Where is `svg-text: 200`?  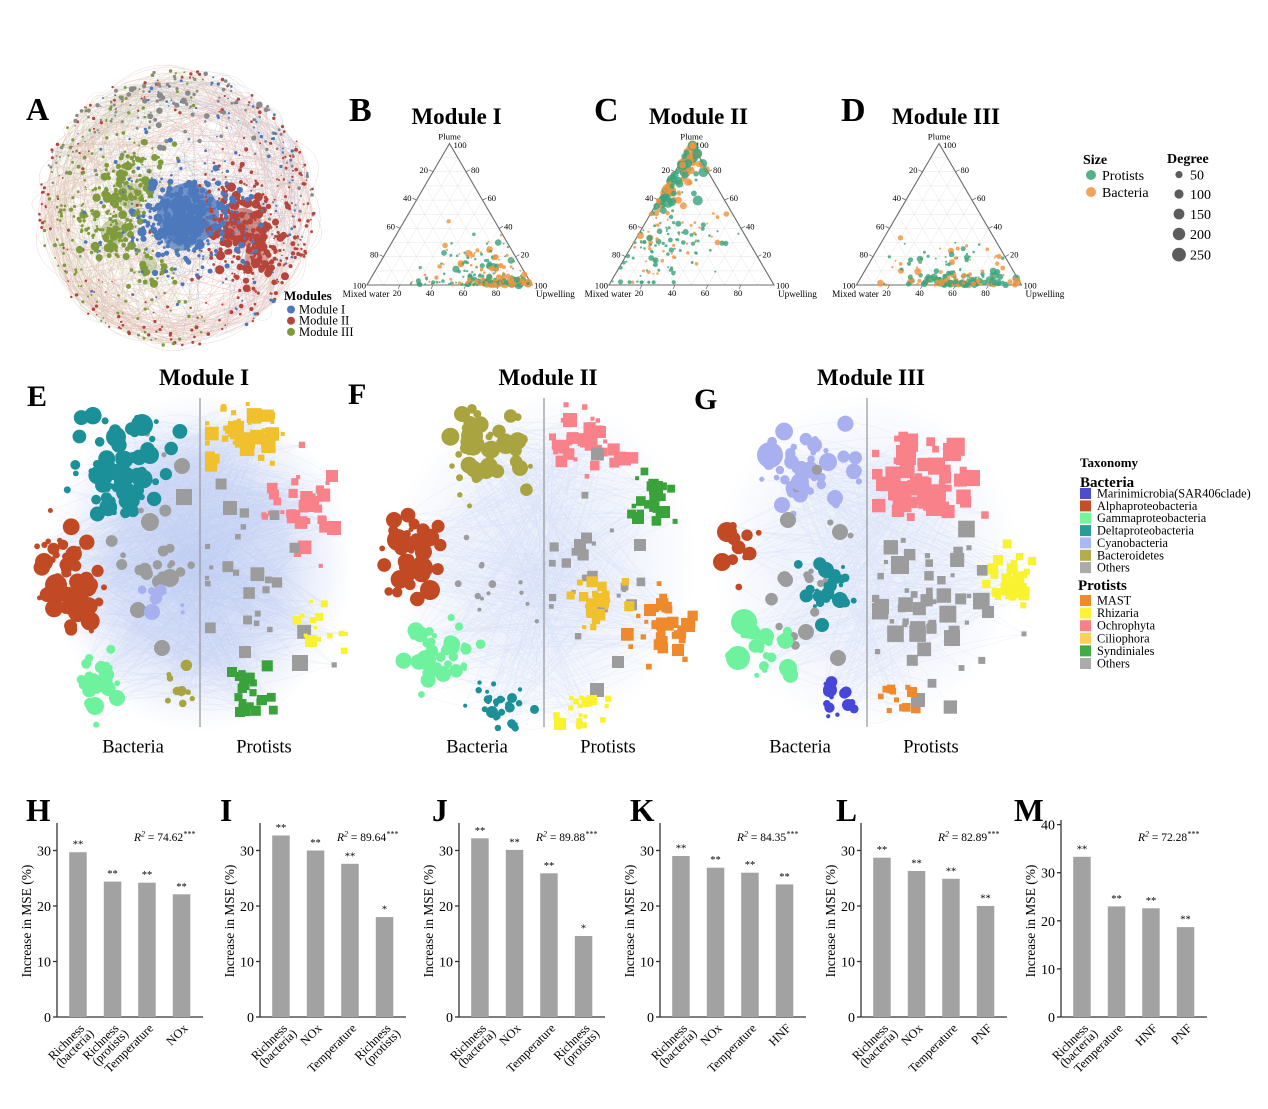
svg-text: 200 is located at coordinates (1200, 235).